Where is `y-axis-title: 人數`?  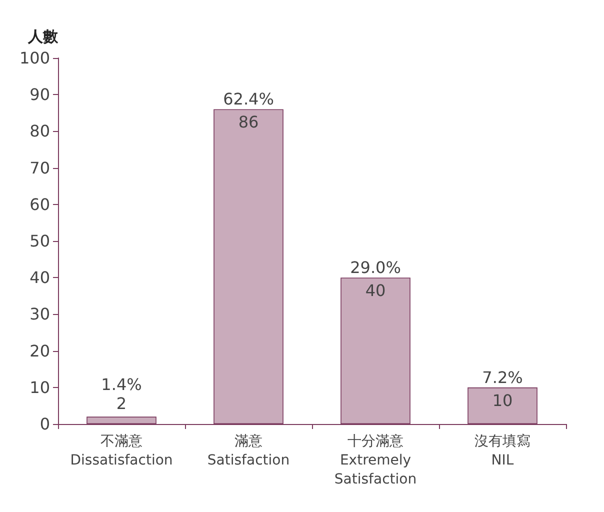
y-axis-title: 人數 is located at coordinates (43, 37).